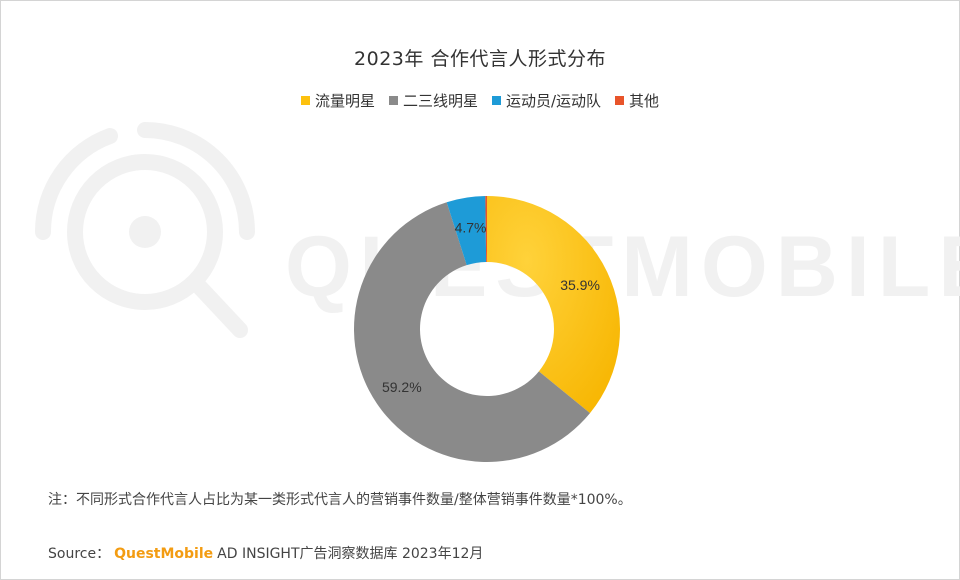 The height and width of the screenshot is (580, 960). What do you see at coordinates (480, 59) in the screenshot?
I see `chart-title: 2023年 合作代言人形式分布` at bounding box center [480, 59].